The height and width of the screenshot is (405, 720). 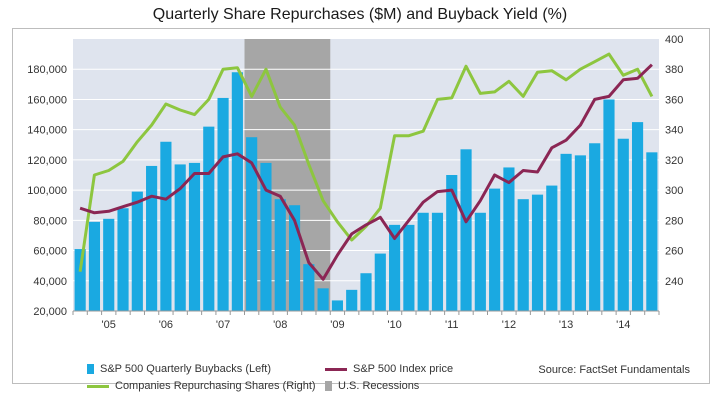 What do you see at coordinates (623, 325) in the screenshot?
I see `x-tick-label: '14` at bounding box center [623, 325].